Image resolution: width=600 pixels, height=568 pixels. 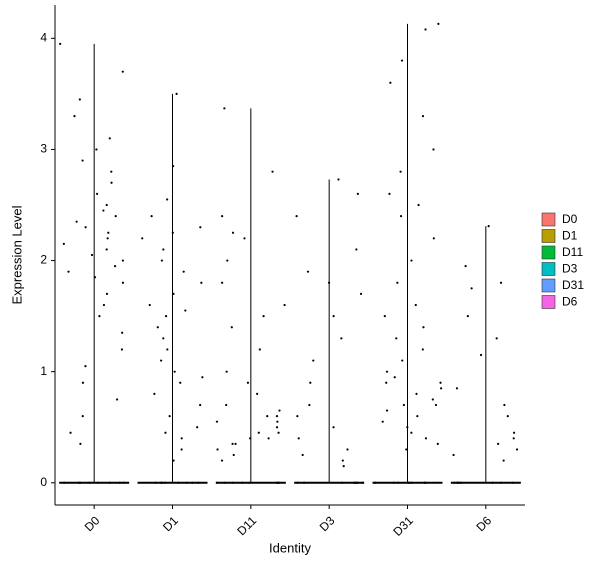 I want to click on legend-label: D31, so click(x=573, y=285).